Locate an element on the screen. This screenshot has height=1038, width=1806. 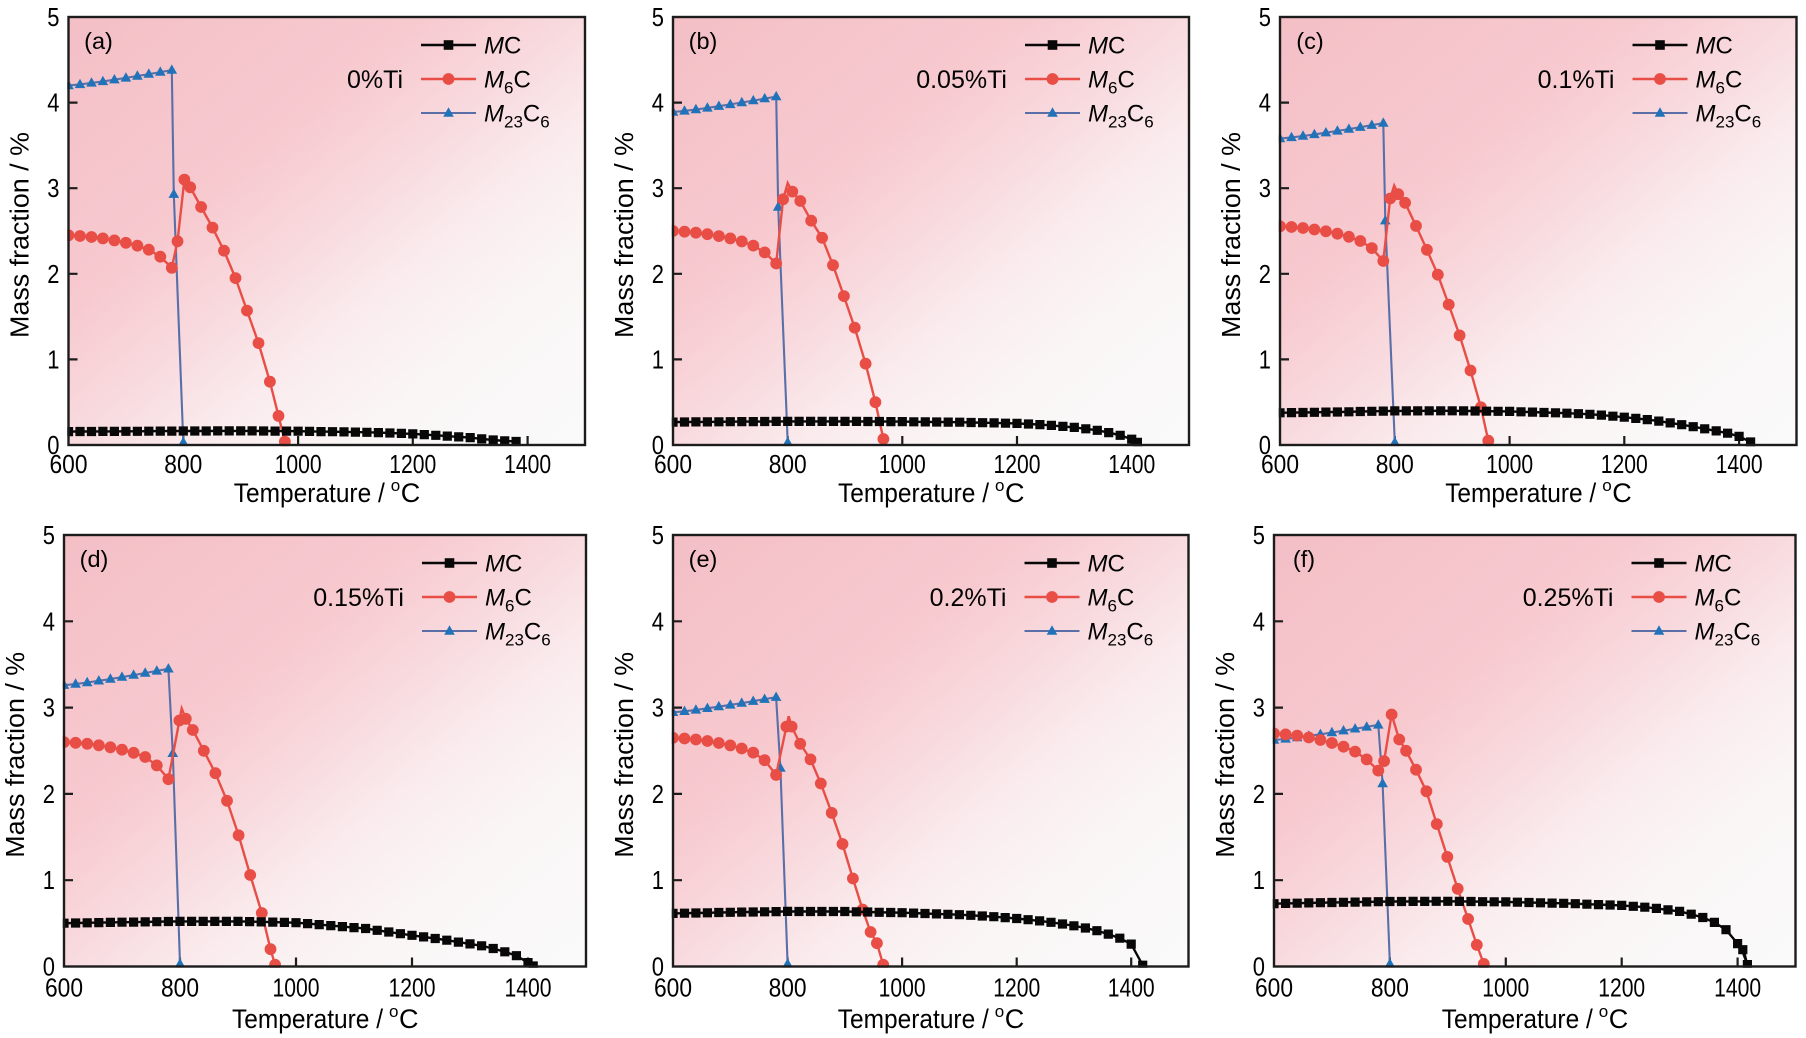
svg-text: 0.15%Ti is located at coordinates (358, 598).